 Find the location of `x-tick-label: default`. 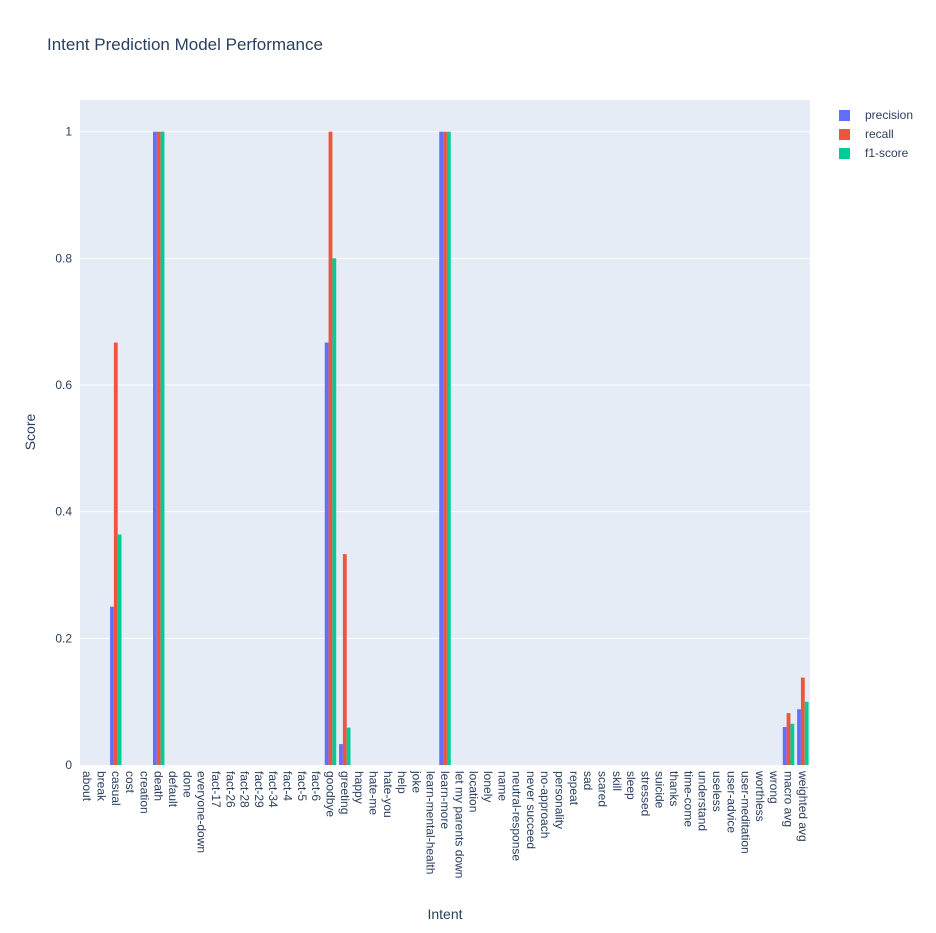

x-tick-label: default is located at coordinates (173, 789).